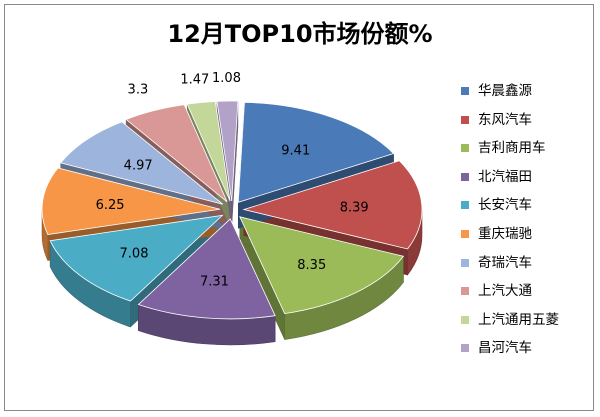 The width and height of the screenshot is (600, 417). Describe the element at coordinates (311, 265) in the screenshot. I see `value-label-3: 8.35` at that location.